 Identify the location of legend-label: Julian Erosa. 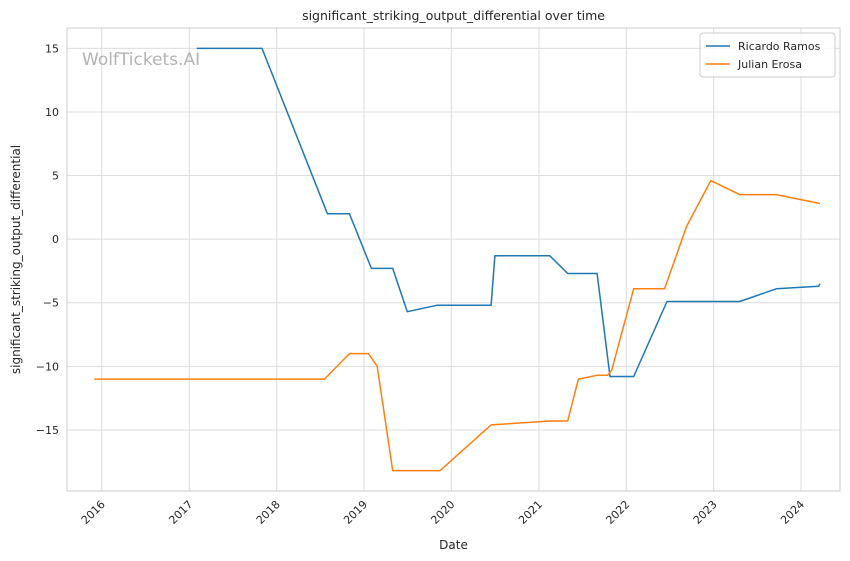
(769, 64).